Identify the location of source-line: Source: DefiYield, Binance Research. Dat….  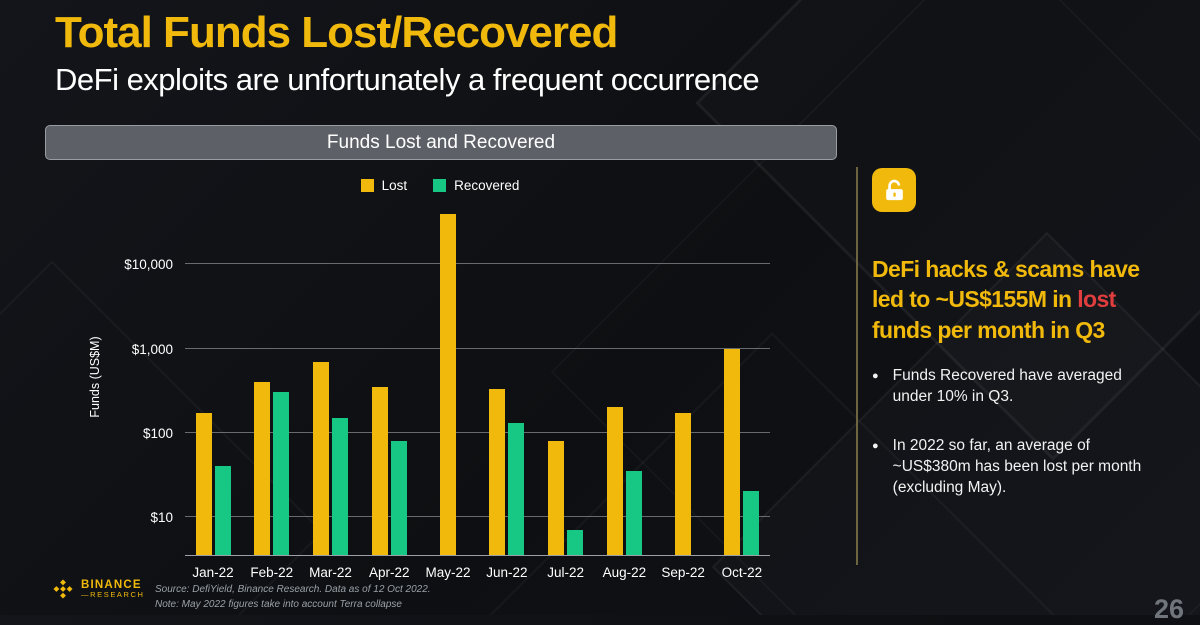
(293, 589).